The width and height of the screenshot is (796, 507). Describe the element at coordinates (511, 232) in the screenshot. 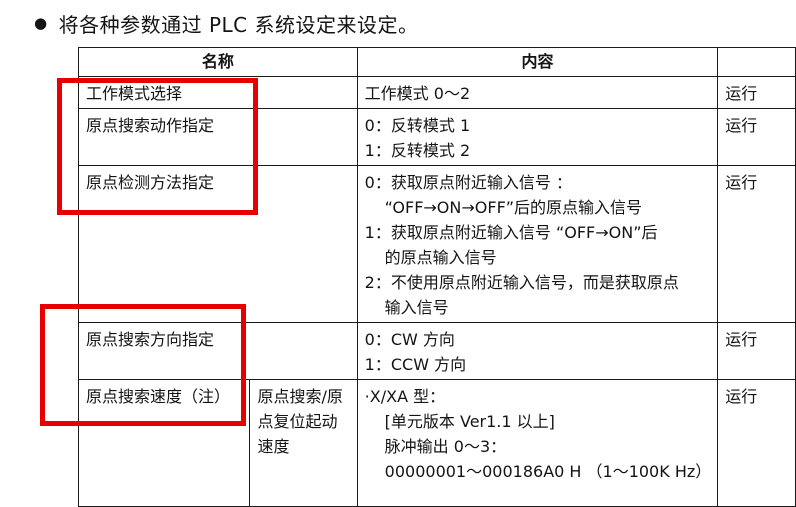

I see `content-line: 1：获取原点附近输入信号 “OFF→ON”后` at that location.